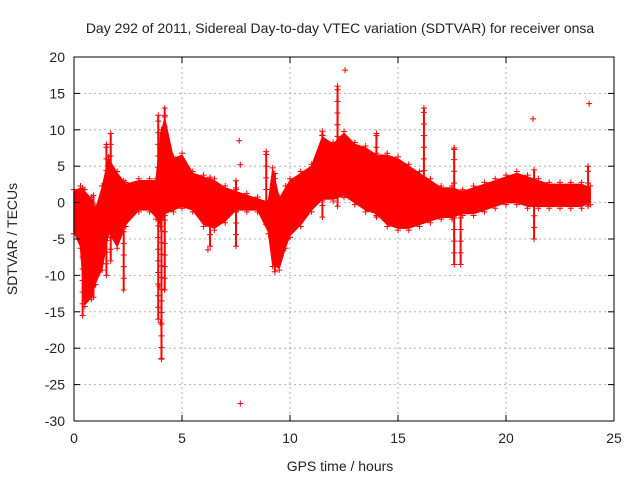 The image size is (640, 480). What do you see at coordinates (61, 166) in the screenshot?
I see `y-tick-label: 5` at bounding box center [61, 166].